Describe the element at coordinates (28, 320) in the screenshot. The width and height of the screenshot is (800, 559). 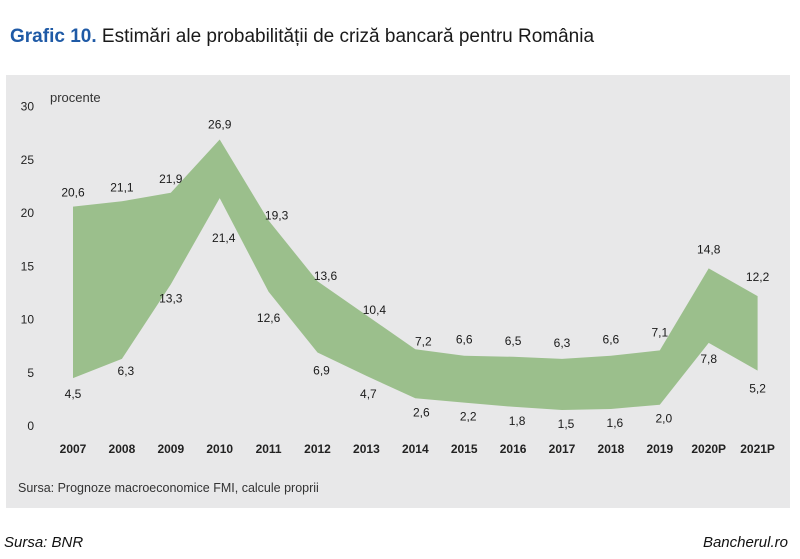
I see `y-tick-label: 10` at that location.